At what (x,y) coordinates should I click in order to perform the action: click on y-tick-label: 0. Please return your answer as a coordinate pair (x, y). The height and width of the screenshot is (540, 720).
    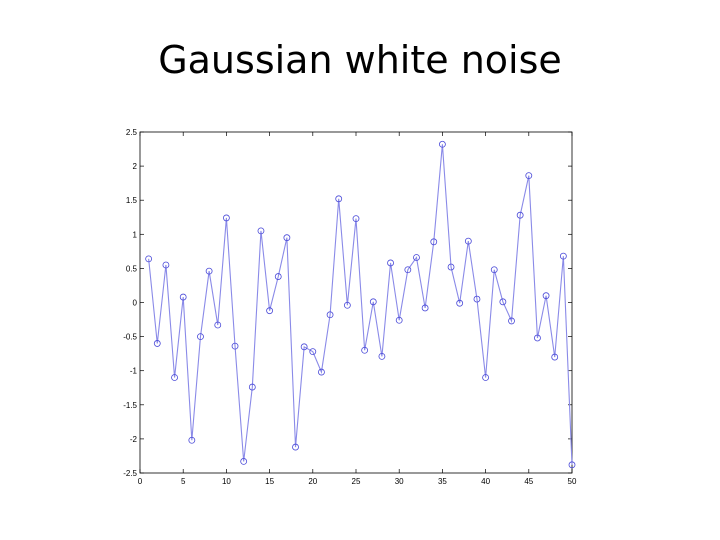
    Looking at the image, I should click on (135, 303).